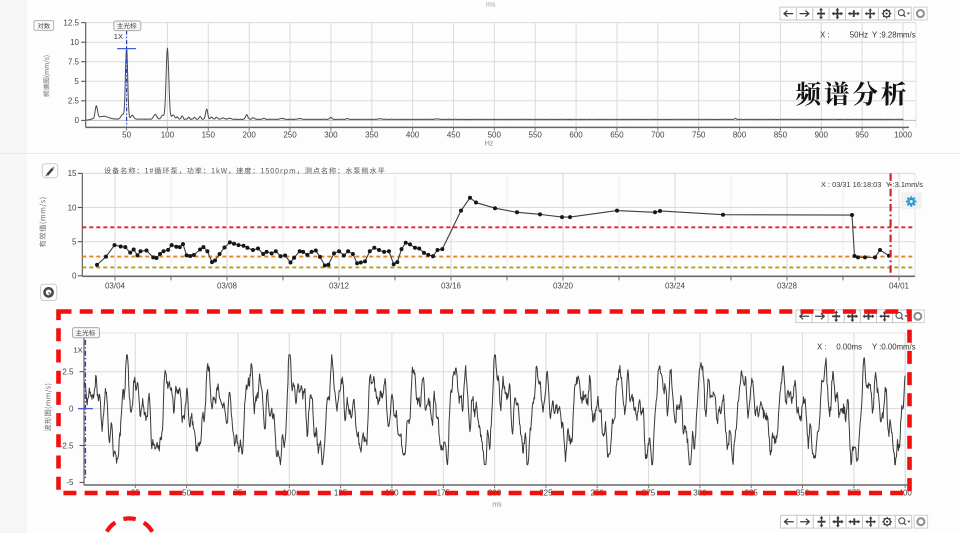 The image size is (960, 533). What do you see at coordinates (227, 285) in the screenshot?
I see `svg-text: 03/08` at bounding box center [227, 285].